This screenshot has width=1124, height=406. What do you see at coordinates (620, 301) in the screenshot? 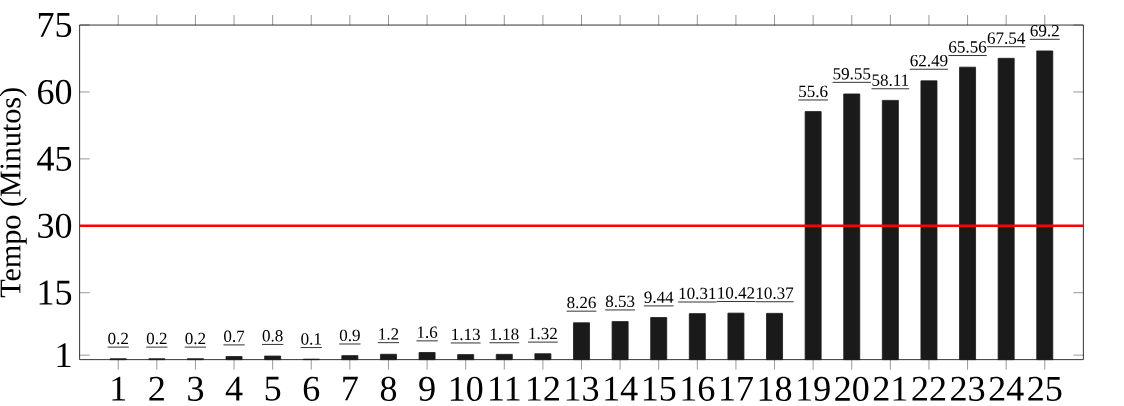
I see `data-label: 8.53` at bounding box center [620, 301].